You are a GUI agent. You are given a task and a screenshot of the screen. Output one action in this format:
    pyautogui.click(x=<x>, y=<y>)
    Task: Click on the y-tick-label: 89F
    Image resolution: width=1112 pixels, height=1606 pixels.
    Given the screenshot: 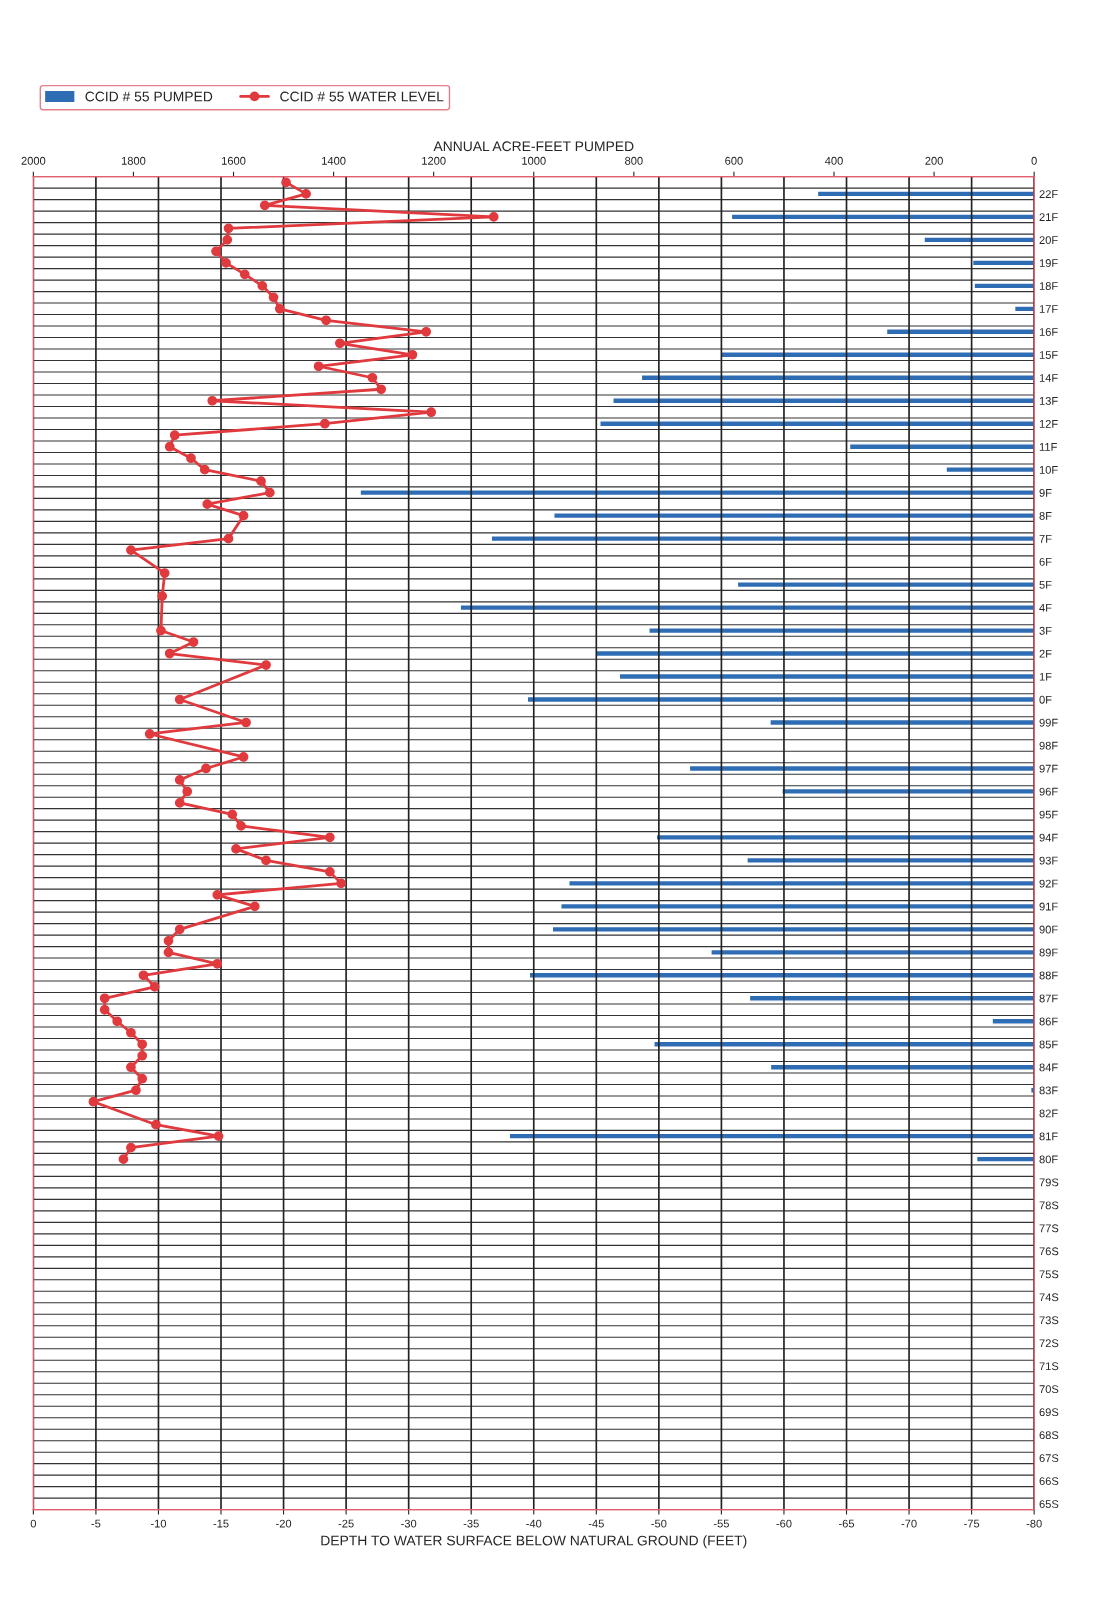 What is the action you would take?
    pyautogui.click(x=1048, y=952)
    